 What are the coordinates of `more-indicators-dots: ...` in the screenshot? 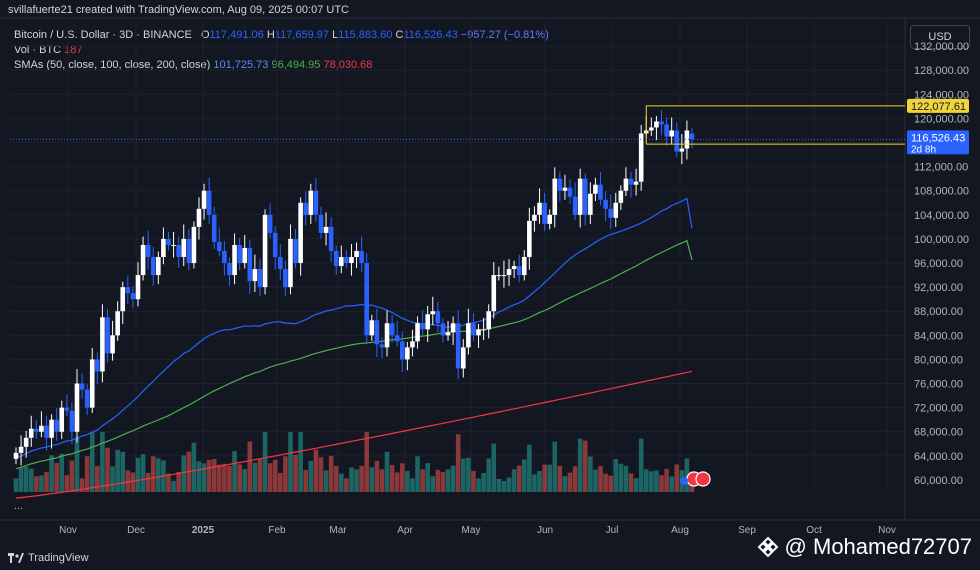 It's located at (19, 506).